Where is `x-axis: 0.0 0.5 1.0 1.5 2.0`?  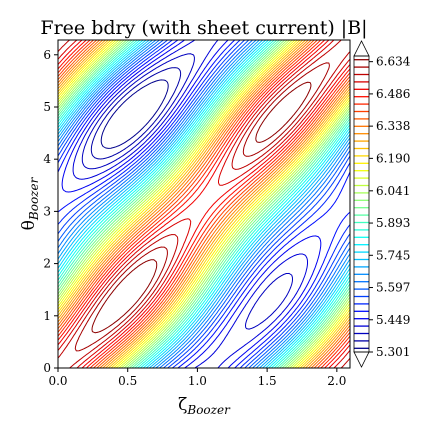 x-axis: 0.0 0.5 1.0 1.5 2.0 is located at coordinates (197, 378).